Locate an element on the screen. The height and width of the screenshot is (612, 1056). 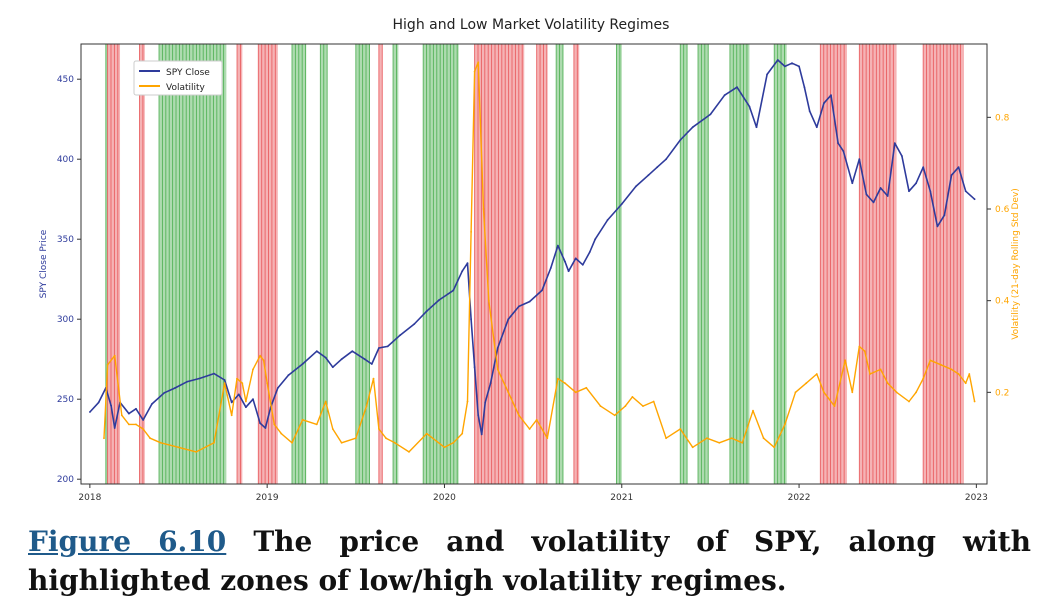
x-tick-label: 2021 is located at coordinates (621, 496).